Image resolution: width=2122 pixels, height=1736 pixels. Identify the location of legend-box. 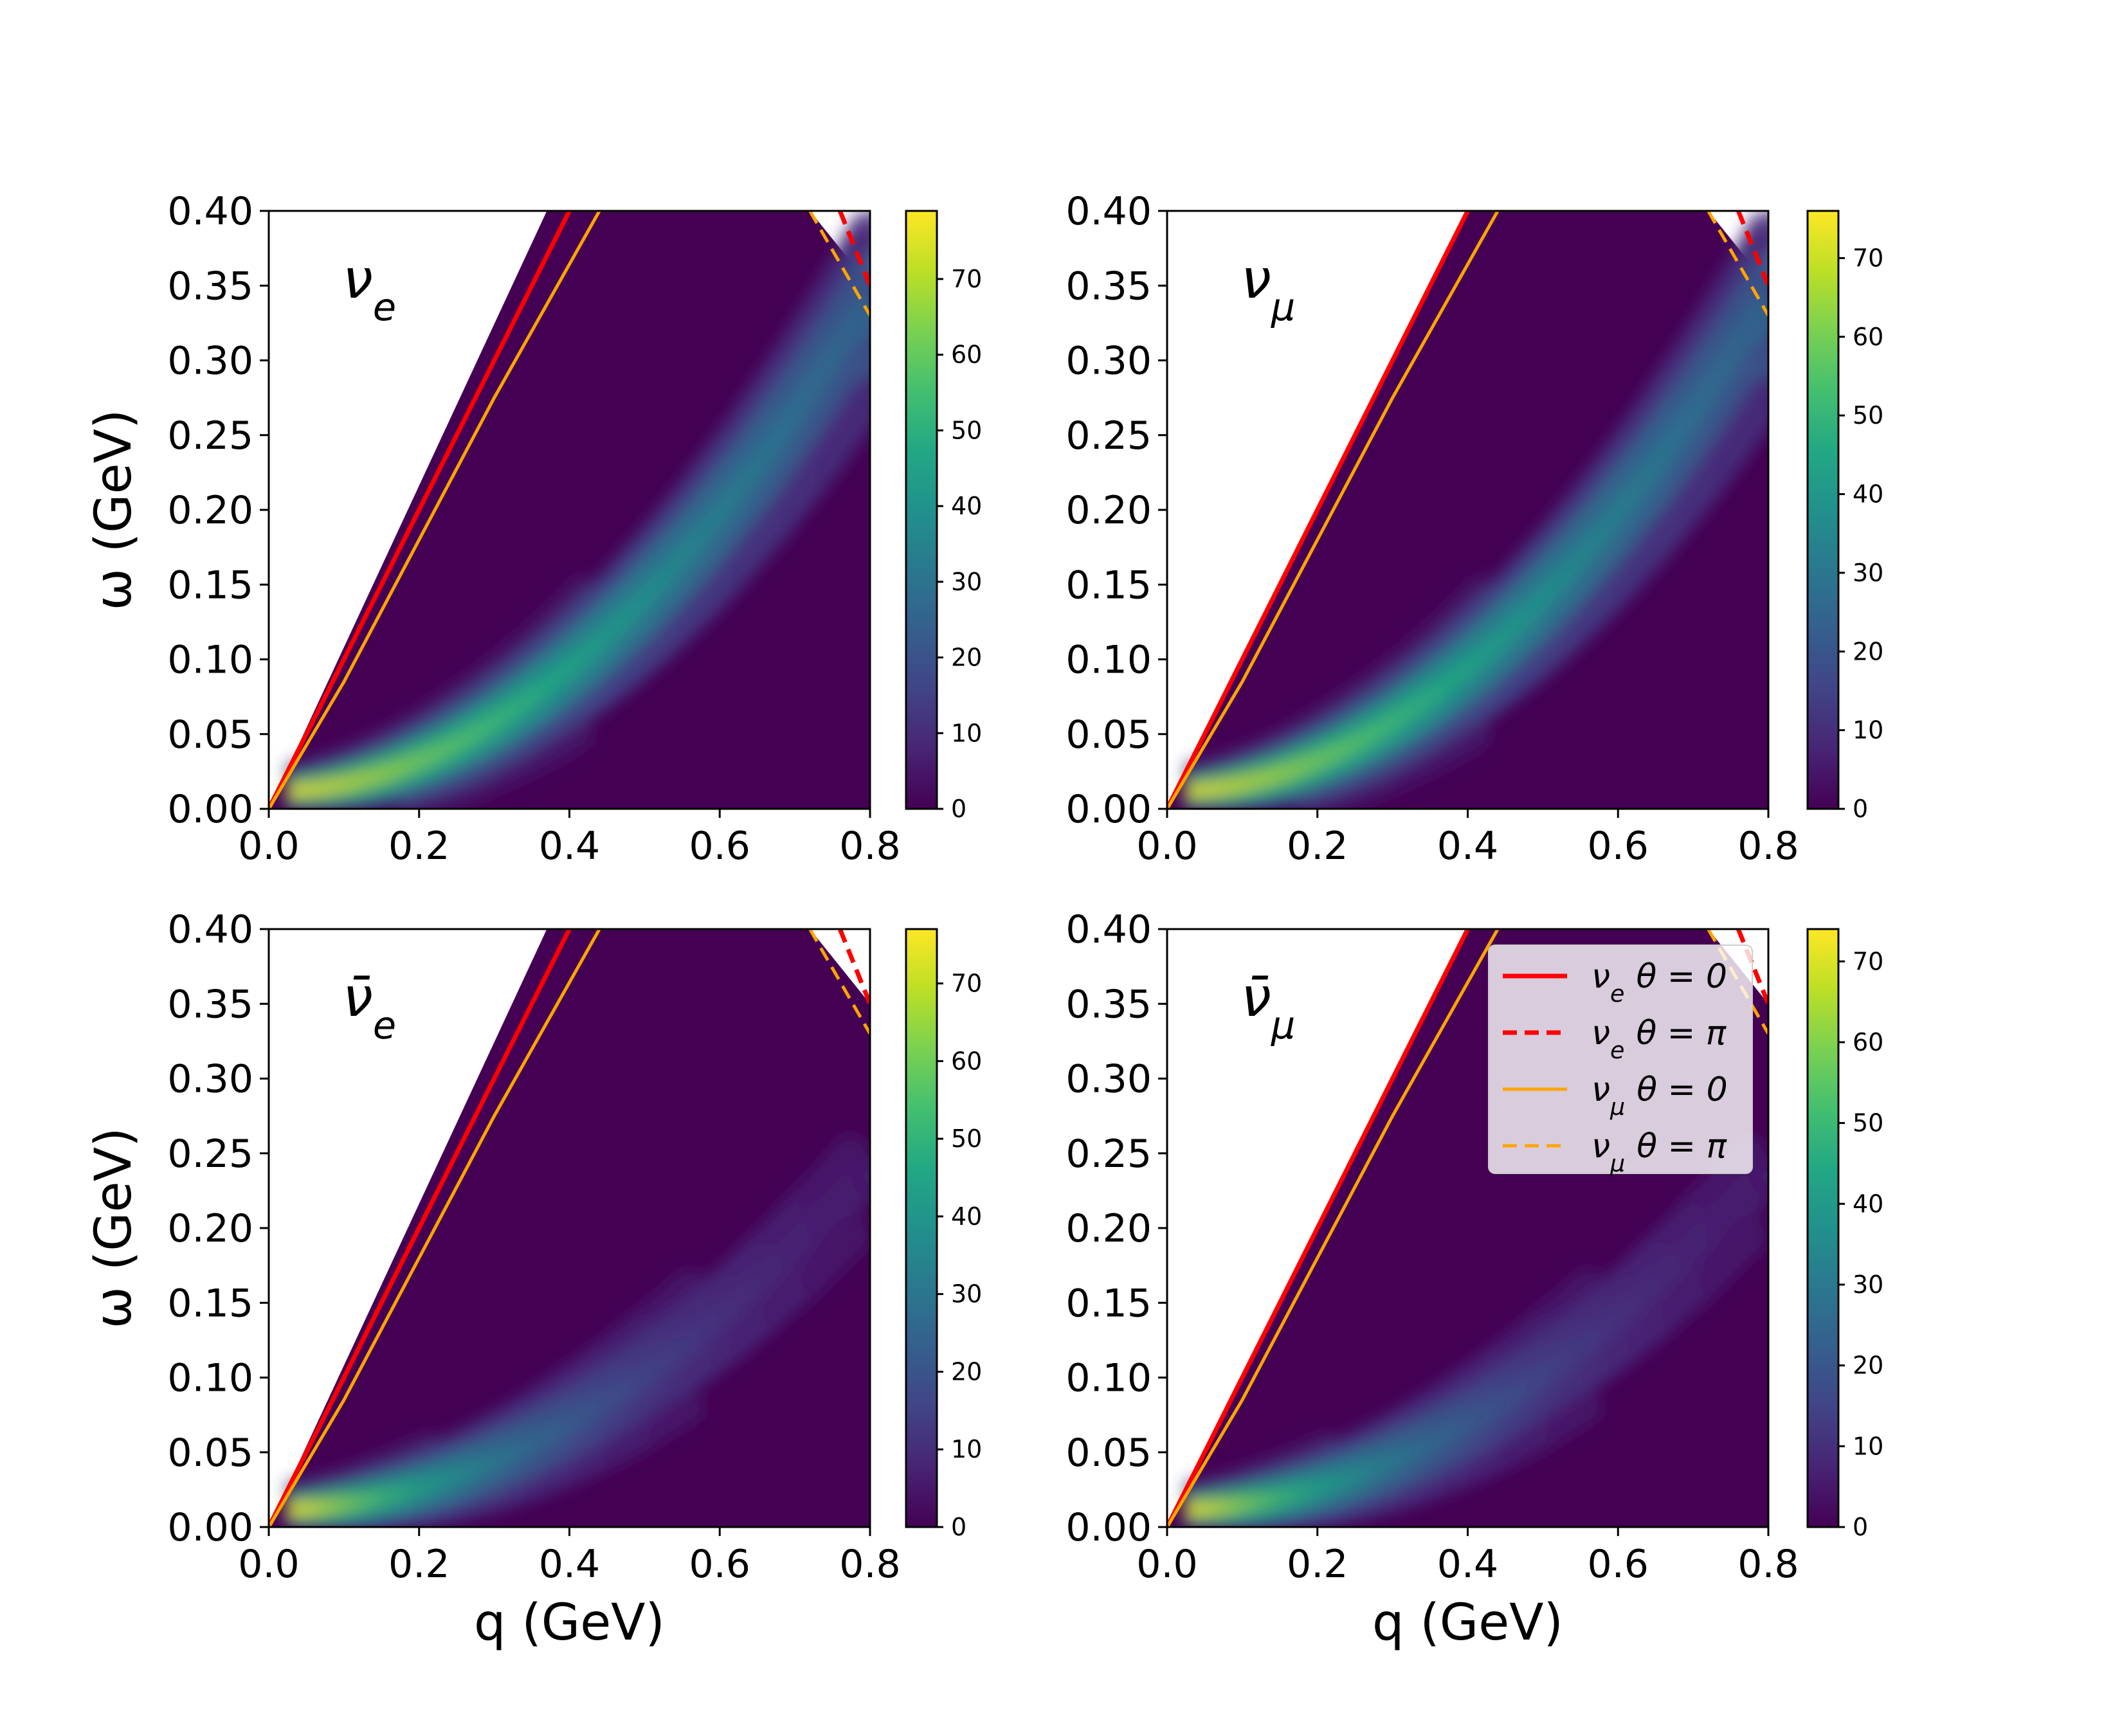
(1620, 1059).